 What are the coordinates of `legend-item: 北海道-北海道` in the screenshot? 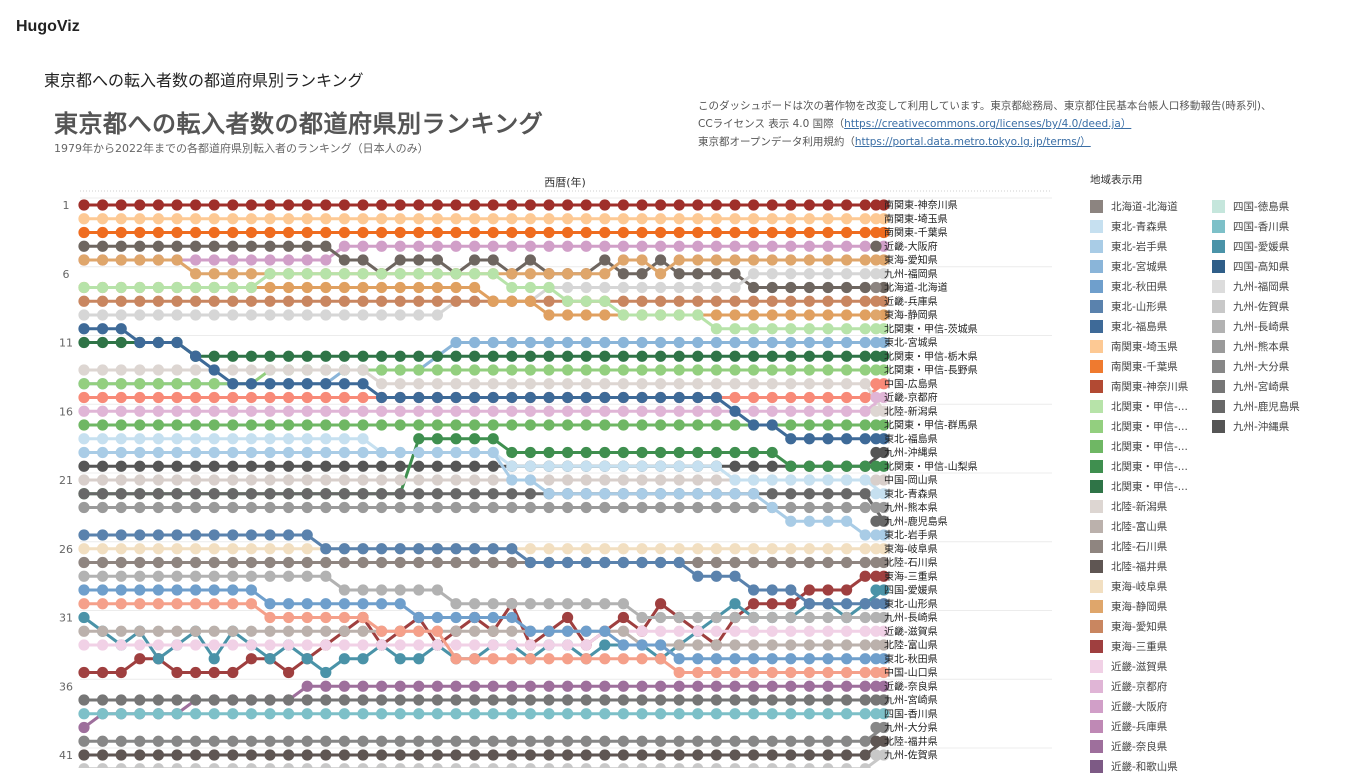 It's located at (1151, 206).